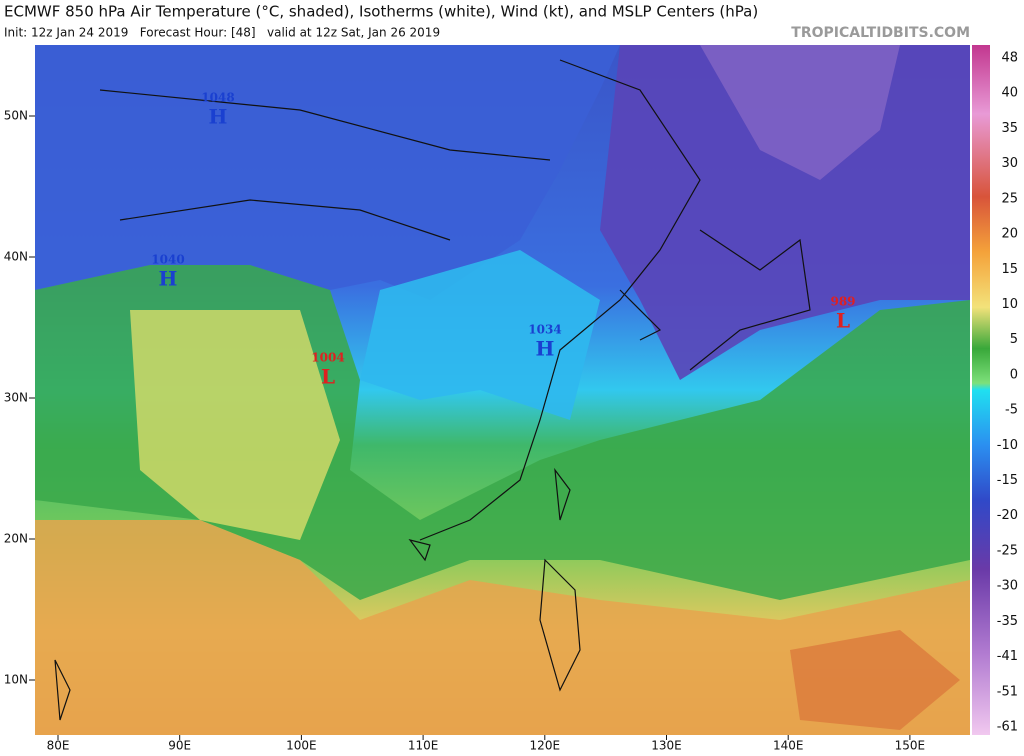 This screenshot has width=1024, height=756. What do you see at coordinates (842, 302) in the screenshot?
I see `center-pressure: 989` at bounding box center [842, 302].